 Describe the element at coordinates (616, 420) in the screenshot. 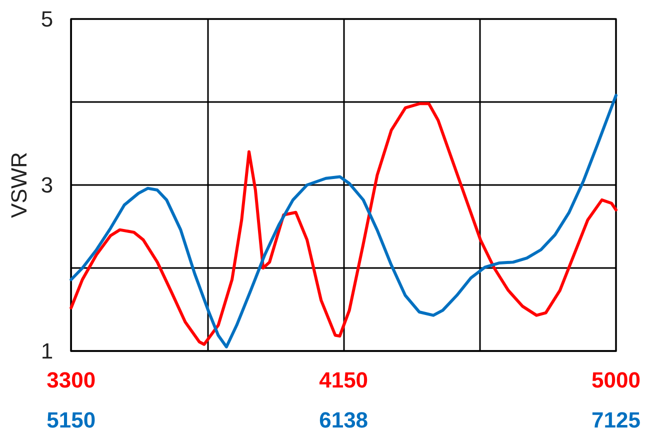

I see `x2-tick-label: 7125` at that location.